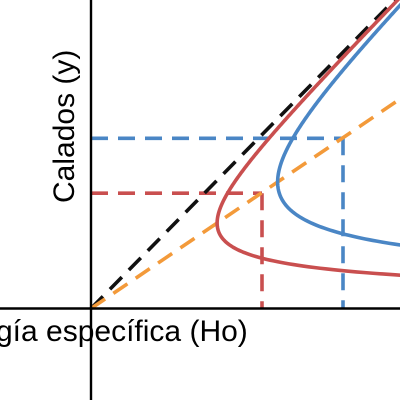 This screenshot has height=400, width=400. Describe the element at coordinates (124, 331) in the screenshot. I see `x-axis-label: gía específica (Ho)` at that location.